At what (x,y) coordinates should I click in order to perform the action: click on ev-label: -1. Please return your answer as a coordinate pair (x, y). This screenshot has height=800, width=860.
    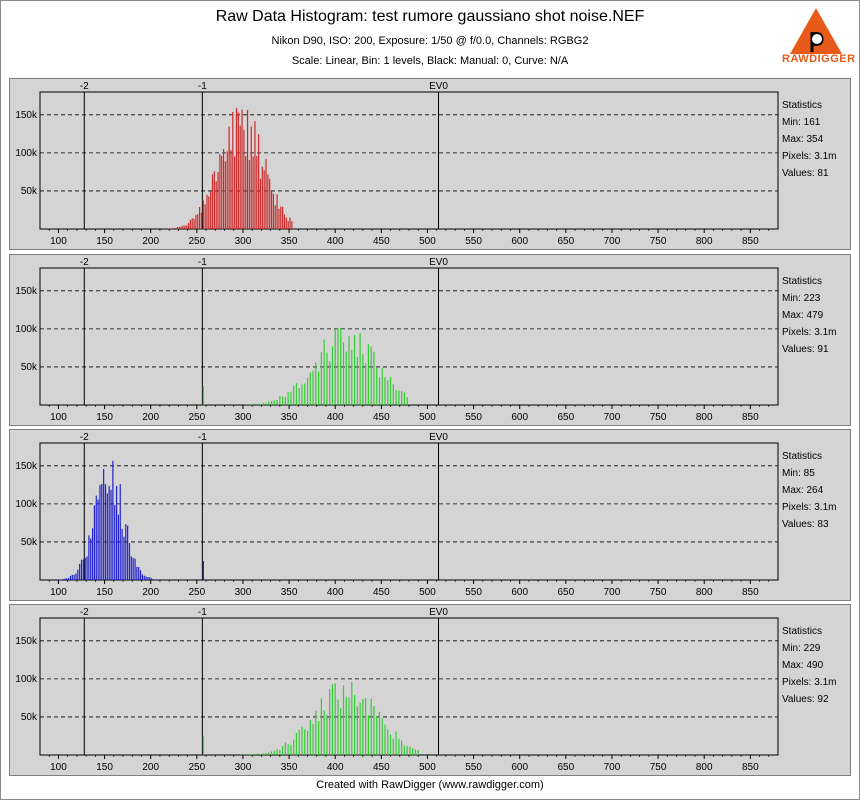
    Looking at the image, I should click on (202, 262).